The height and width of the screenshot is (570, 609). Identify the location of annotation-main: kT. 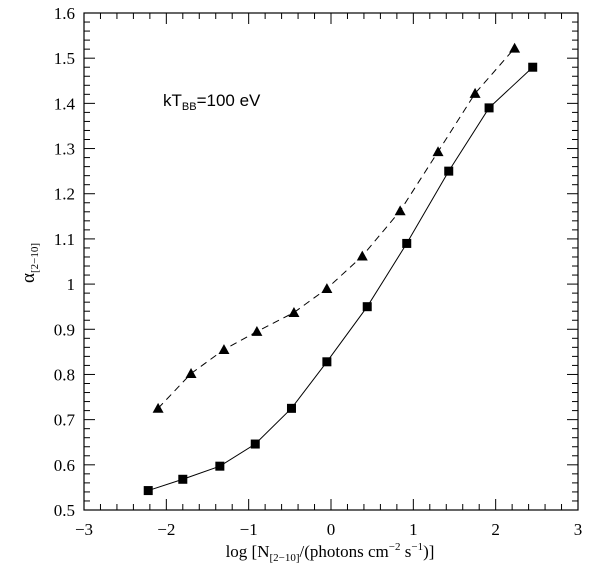
(172, 100).